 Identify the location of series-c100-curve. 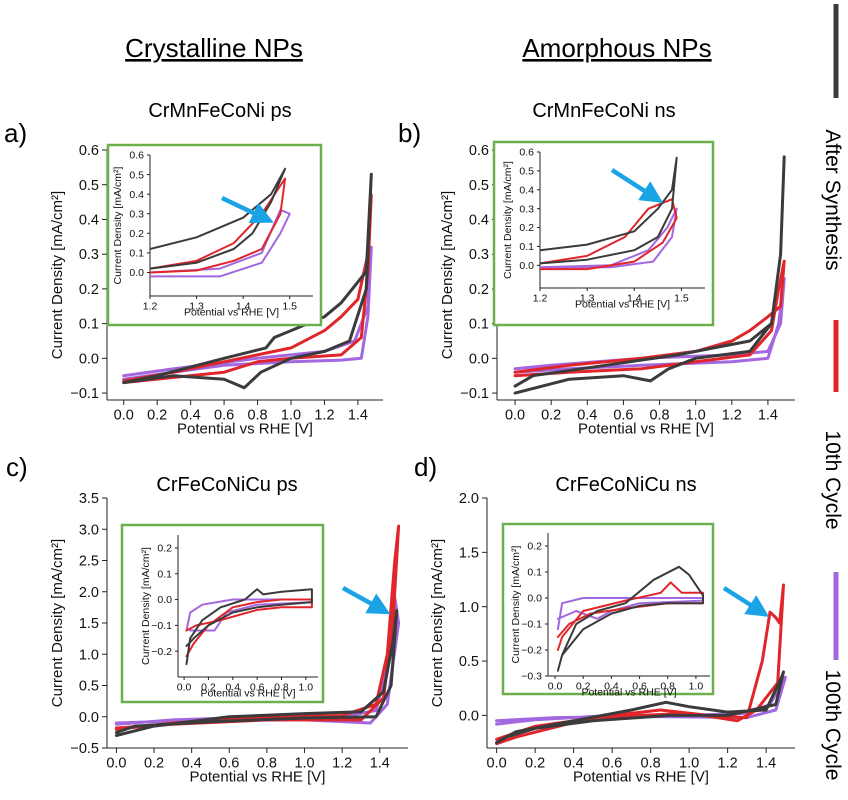
(220, 243).